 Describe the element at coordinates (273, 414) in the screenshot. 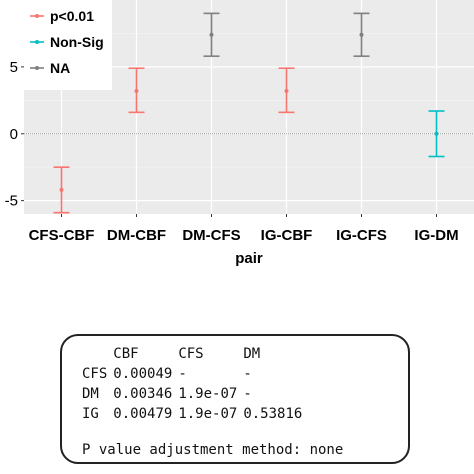

I see `table-cell: 0.53816` at that location.